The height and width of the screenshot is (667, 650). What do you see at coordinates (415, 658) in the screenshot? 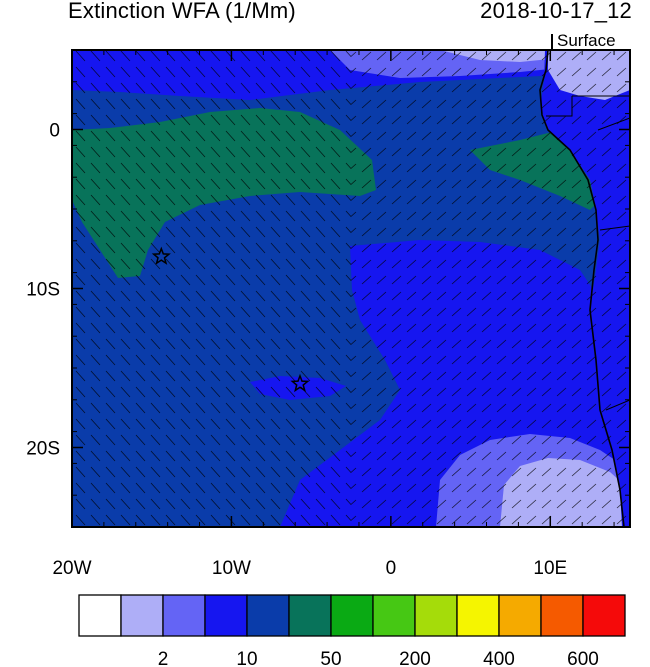
I see `colorbar-label: 200` at bounding box center [415, 658].